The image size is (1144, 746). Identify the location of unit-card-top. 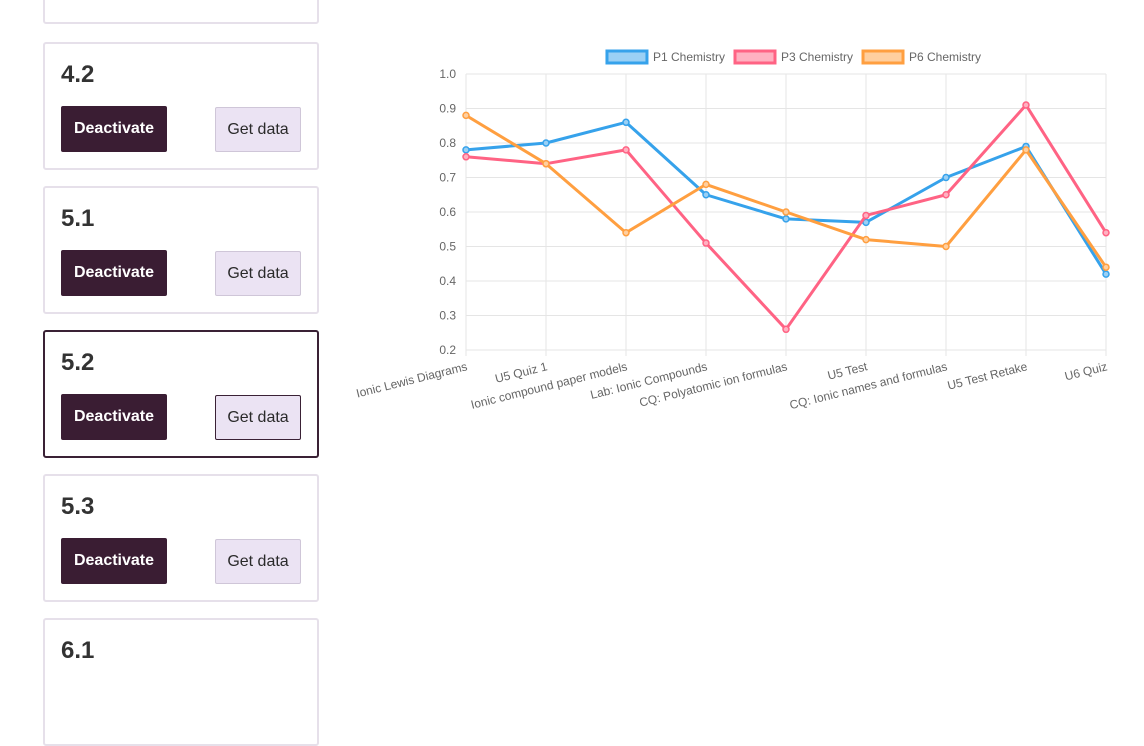
(181, 12).